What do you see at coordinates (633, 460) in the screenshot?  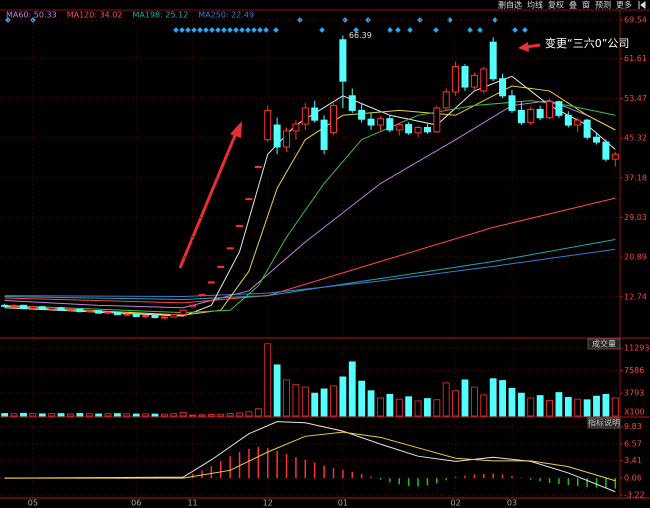 I see `y-tick-label: 3.41` at bounding box center [633, 460].